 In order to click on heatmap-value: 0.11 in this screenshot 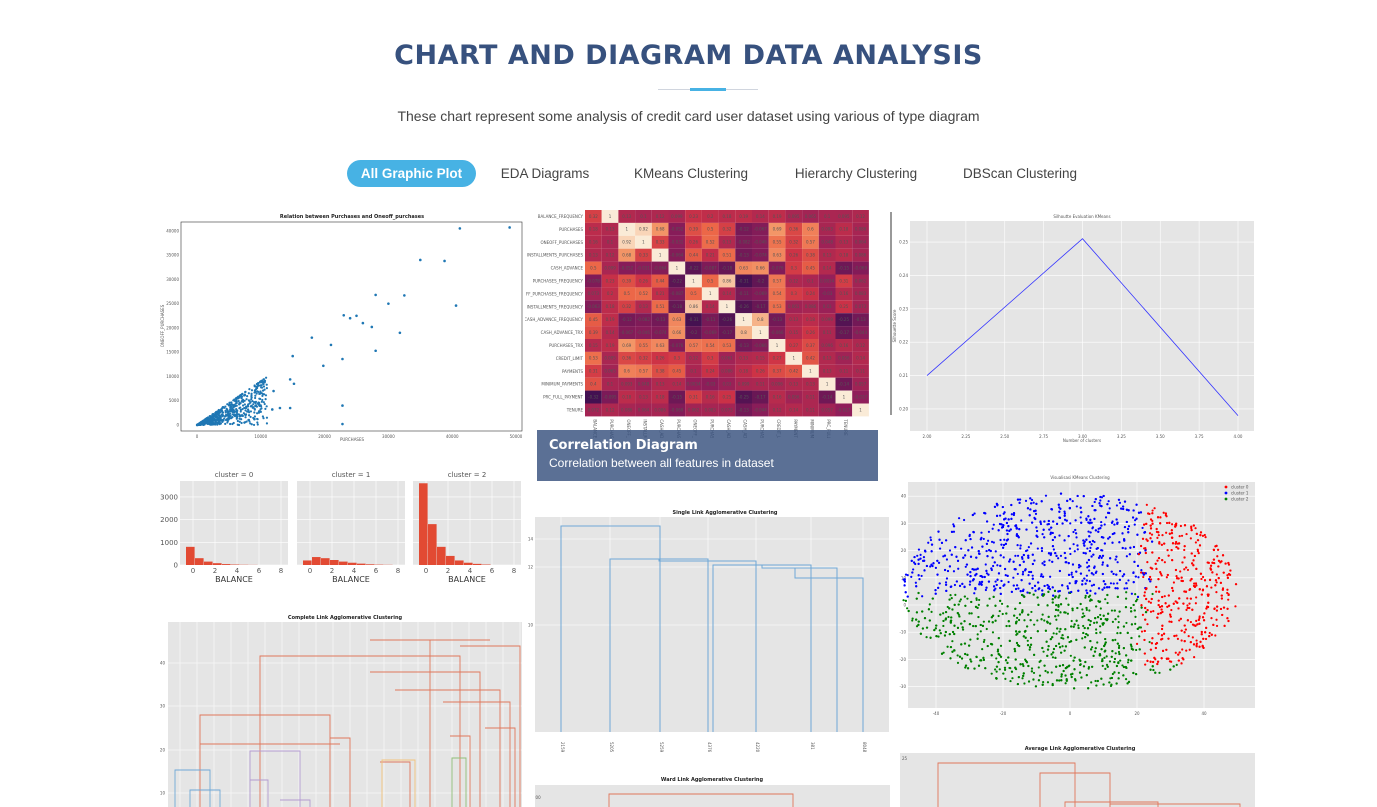, I will do `click(810, 396)`.